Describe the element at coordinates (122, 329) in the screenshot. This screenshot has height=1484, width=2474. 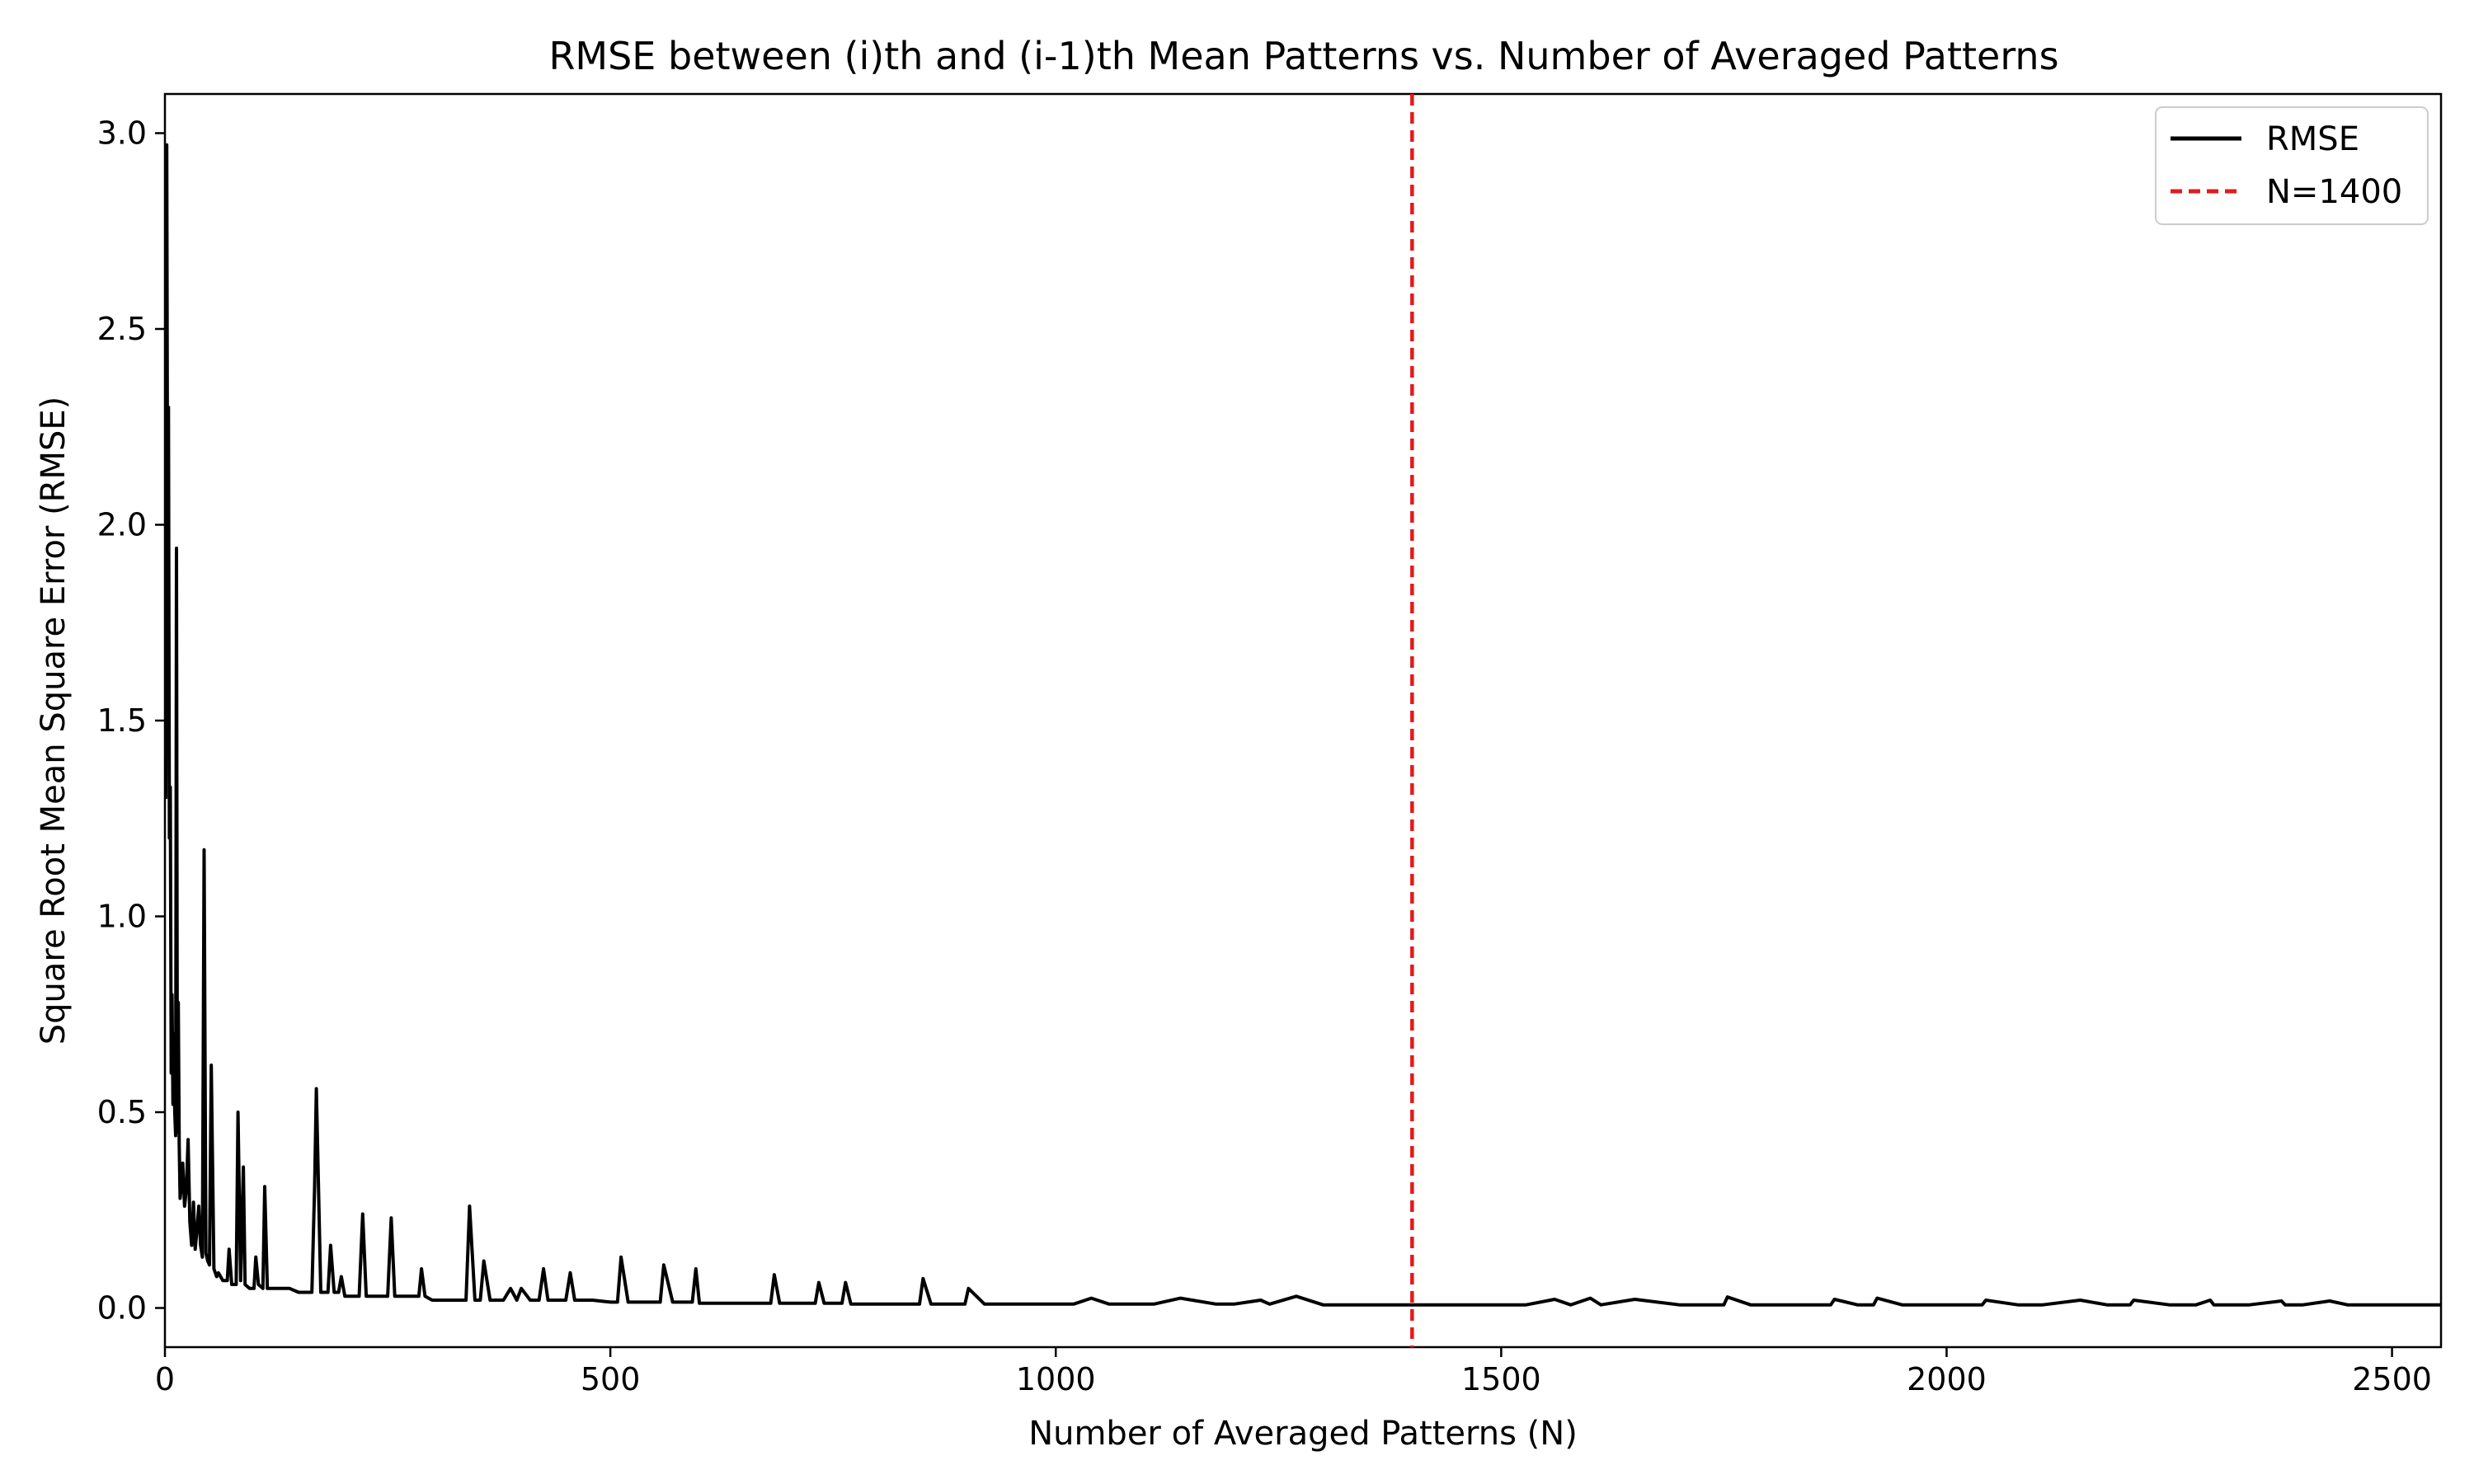
I see `y-tick-label: 2.5` at that location.